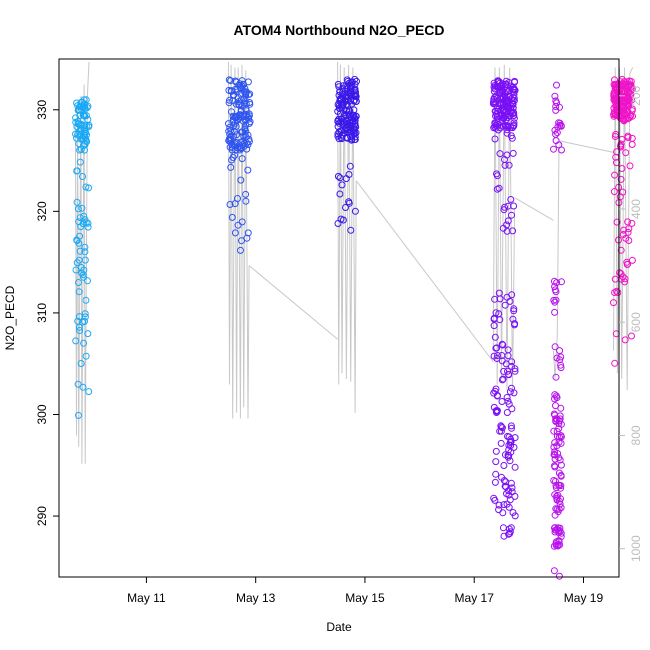 This screenshot has height=650, width=650. I want to click on y-axis: 290 300 310 320 330, so click(47, 312).